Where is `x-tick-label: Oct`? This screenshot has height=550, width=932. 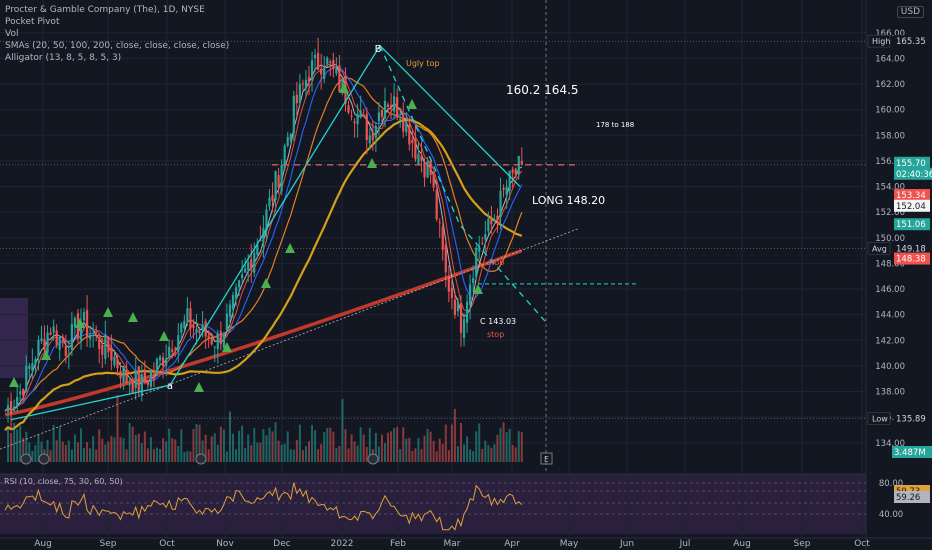
x-tick-label: Oct is located at coordinates (862, 544).